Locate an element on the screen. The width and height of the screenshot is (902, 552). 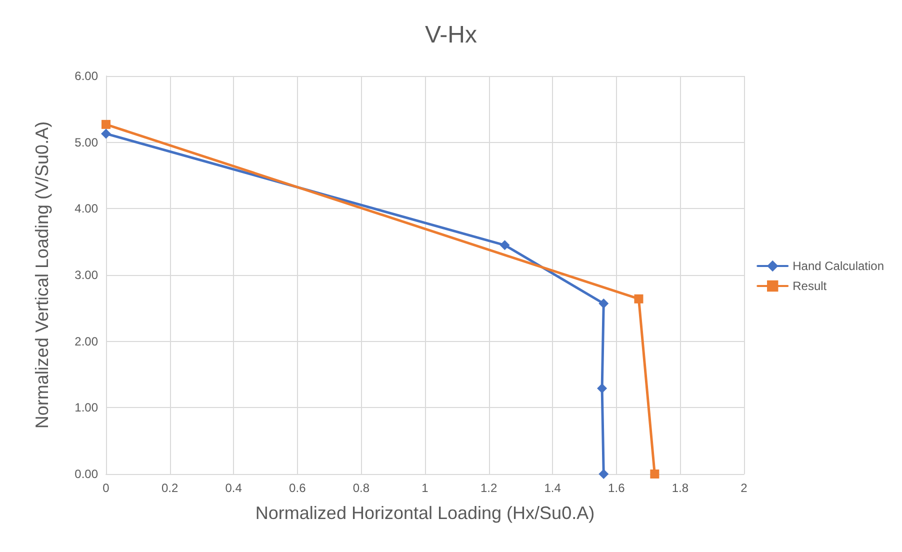
x-axis-title: Normalized Horizontal Loading (Hx/Su0.A) is located at coordinates (425, 513).